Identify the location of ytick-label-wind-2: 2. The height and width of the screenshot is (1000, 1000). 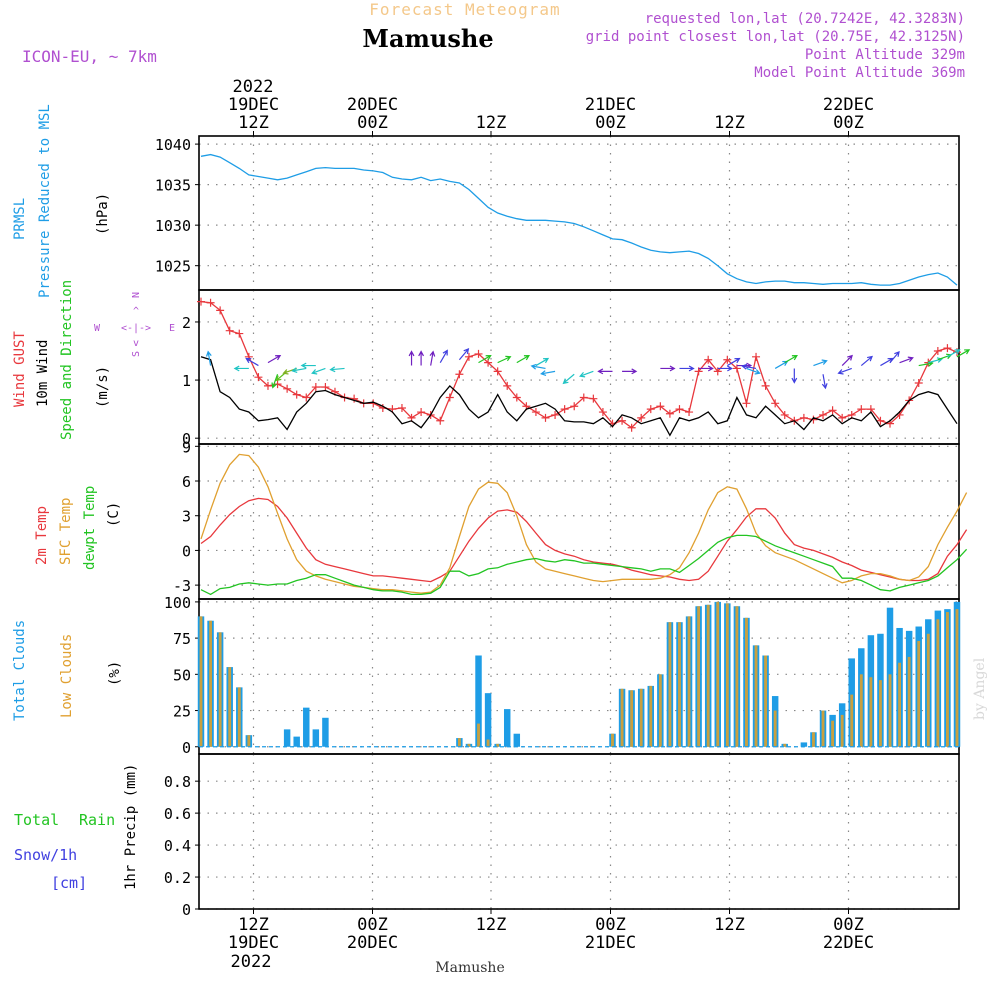
(186, 323).